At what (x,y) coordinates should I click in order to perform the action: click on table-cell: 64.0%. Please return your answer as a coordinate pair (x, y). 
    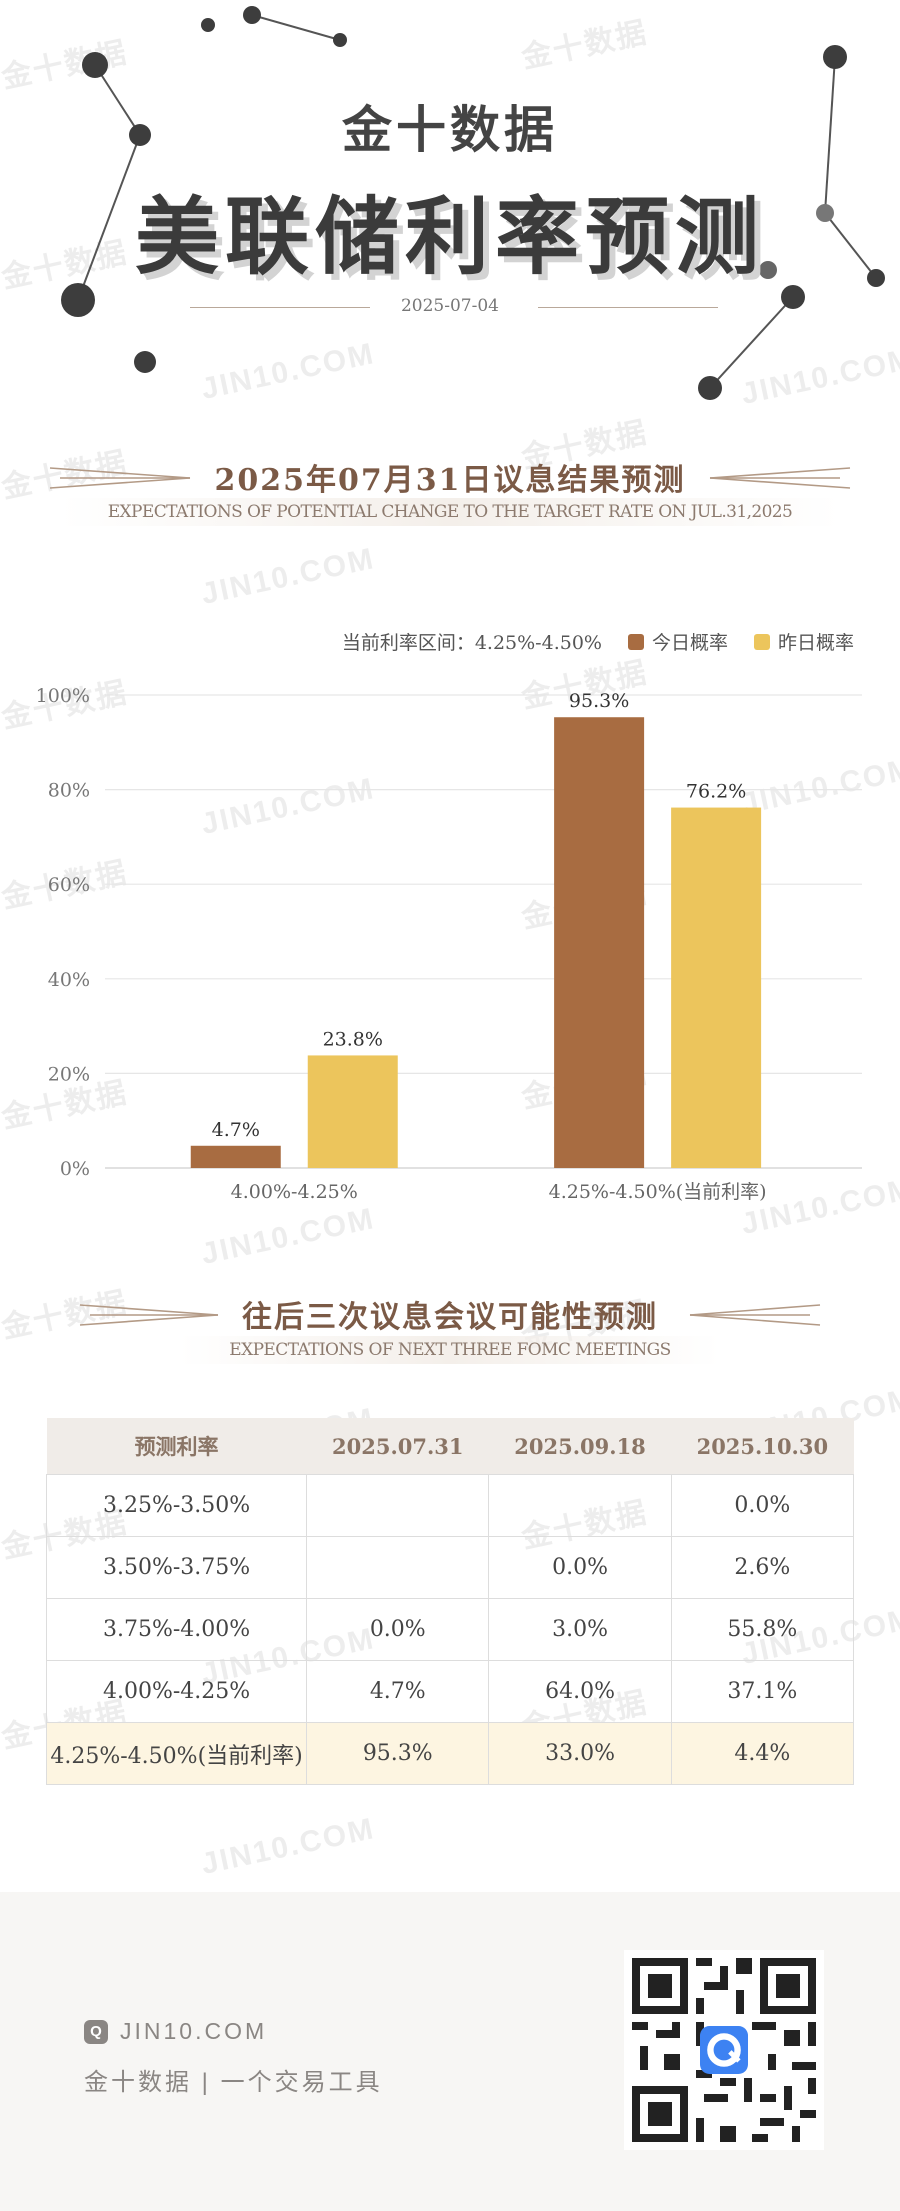
    Looking at the image, I should click on (580, 1691).